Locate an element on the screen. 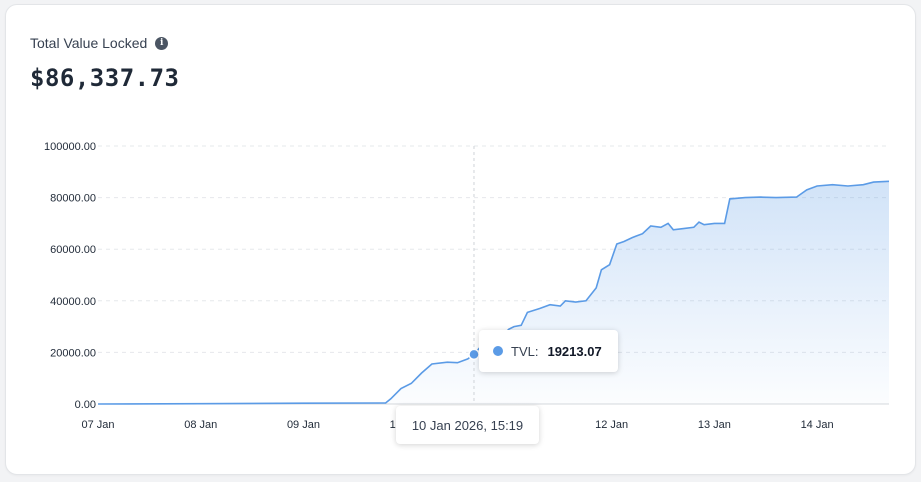 Image resolution: width=921 pixels, height=482 pixels. hover-point is located at coordinates (474, 354).